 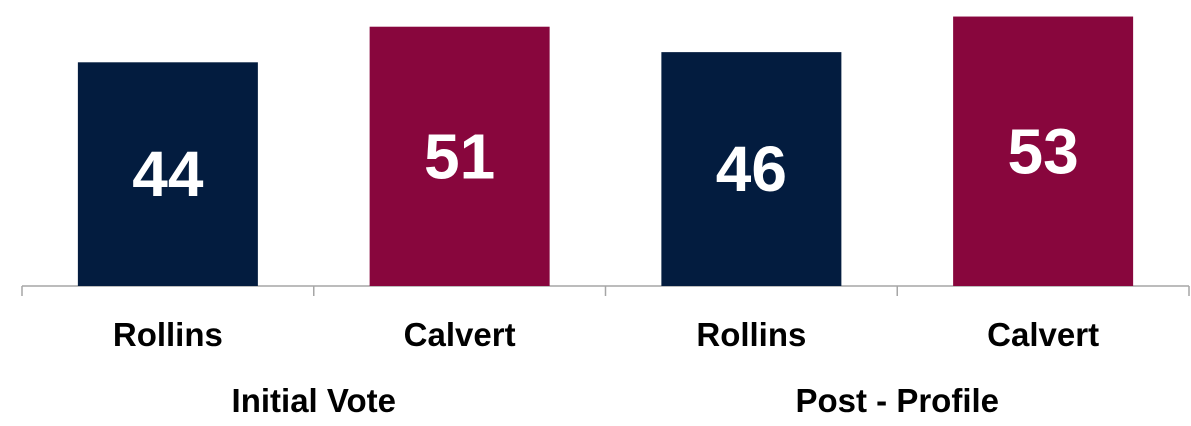 I want to click on bar-value-label: 46, so click(x=751, y=169).